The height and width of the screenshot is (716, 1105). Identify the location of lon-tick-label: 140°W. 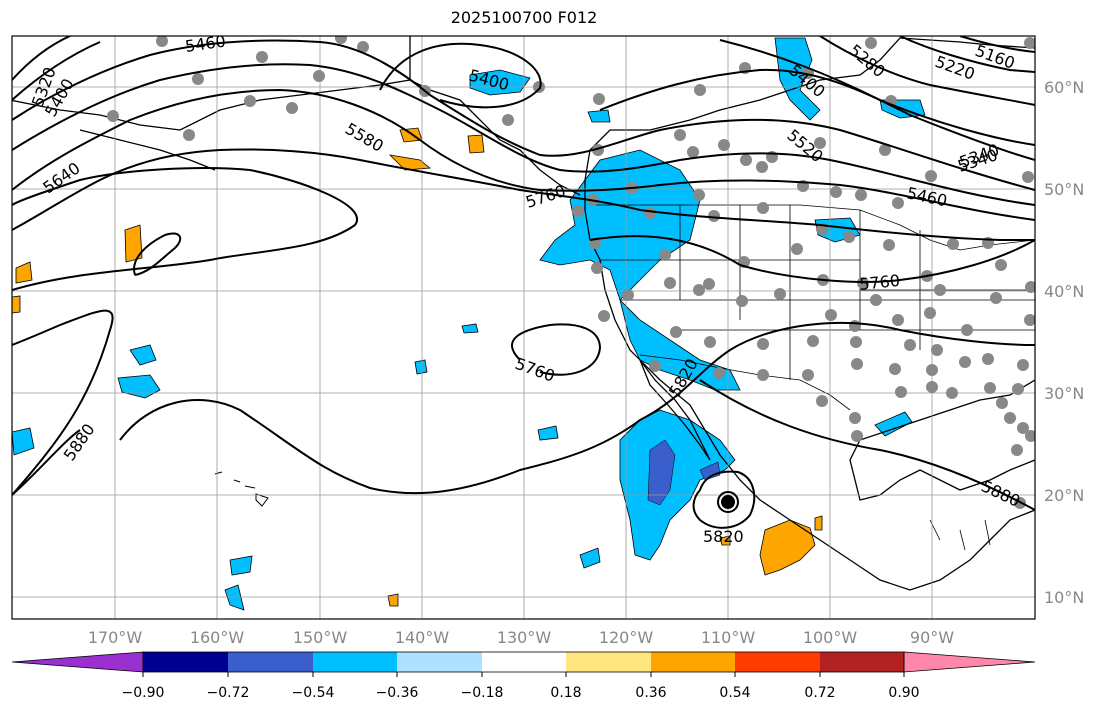
(422, 637).